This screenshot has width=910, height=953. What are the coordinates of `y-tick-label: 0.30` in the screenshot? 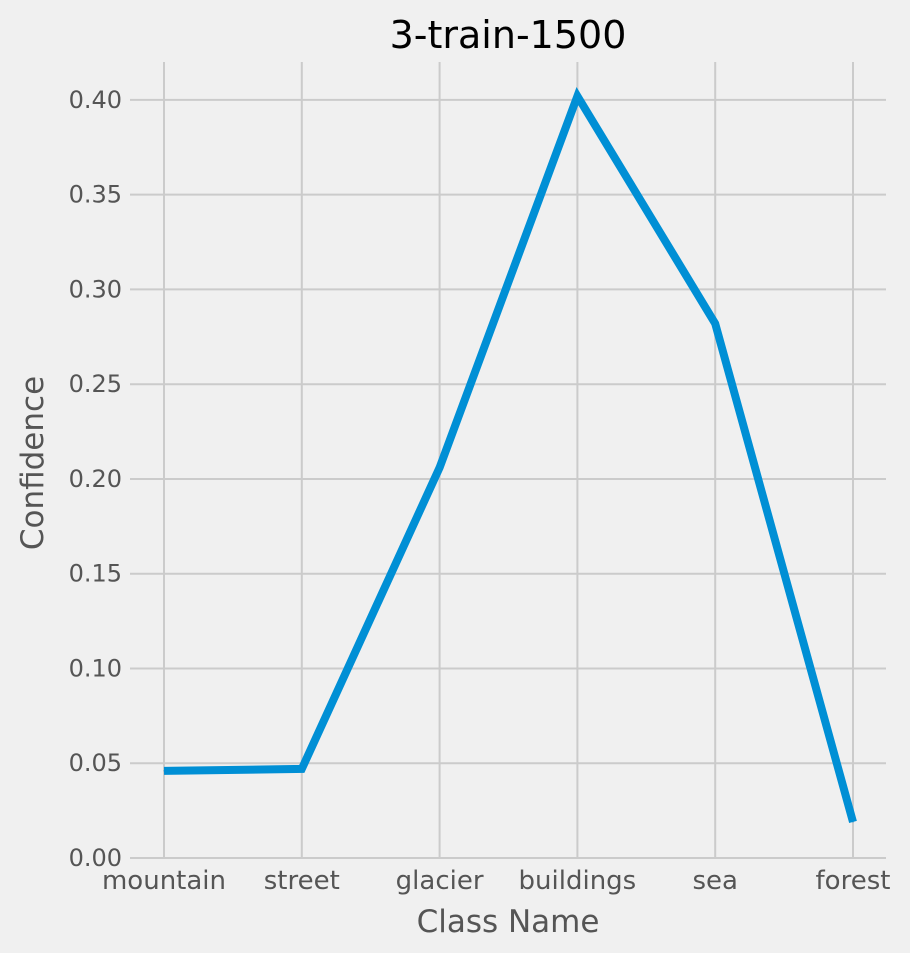 It's located at (95, 289).